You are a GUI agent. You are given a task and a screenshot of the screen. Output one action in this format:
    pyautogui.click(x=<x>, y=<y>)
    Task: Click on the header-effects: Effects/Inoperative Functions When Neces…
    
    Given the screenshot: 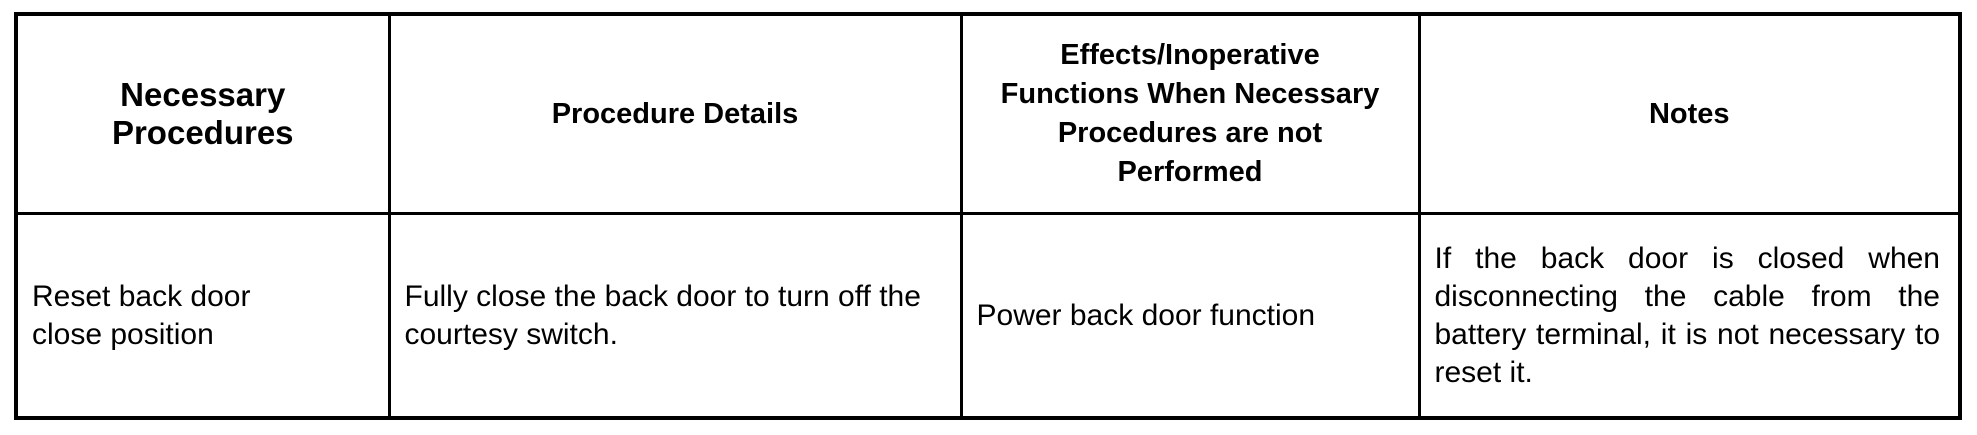 What is the action you would take?
    pyautogui.click(x=1190, y=113)
    